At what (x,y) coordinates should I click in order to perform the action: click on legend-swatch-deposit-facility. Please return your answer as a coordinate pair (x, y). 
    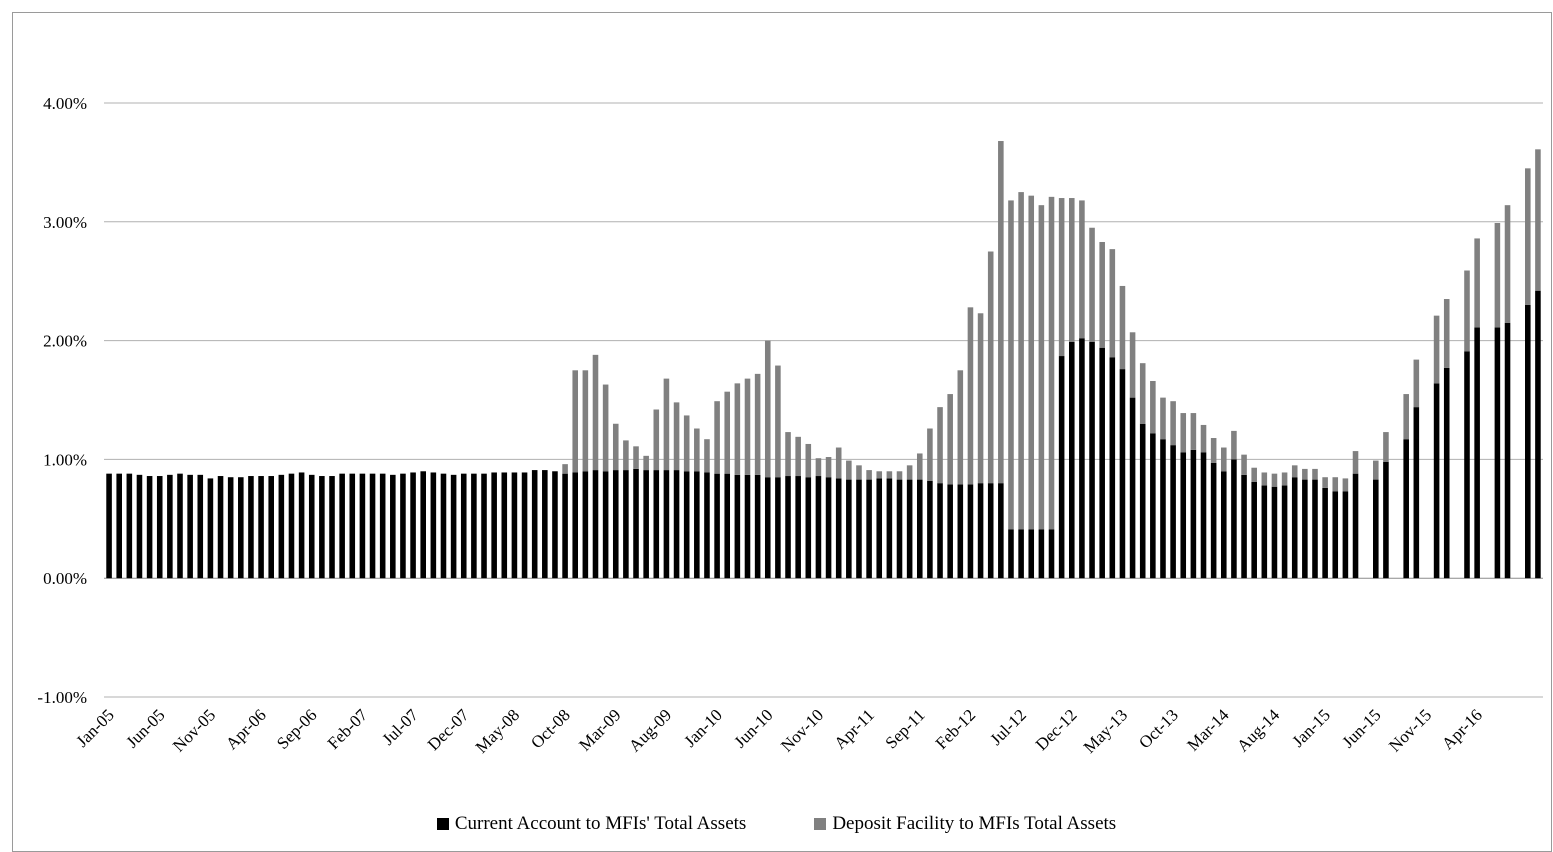
    Looking at the image, I should click on (820, 824).